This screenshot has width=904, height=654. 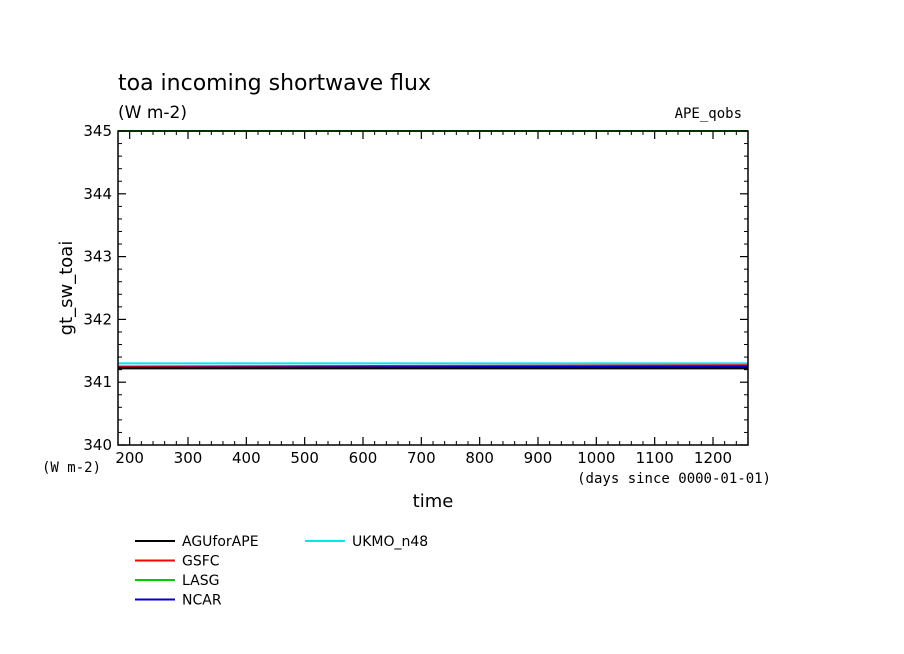 I want to click on x-axis-label: time, so click(x=433, y=501).